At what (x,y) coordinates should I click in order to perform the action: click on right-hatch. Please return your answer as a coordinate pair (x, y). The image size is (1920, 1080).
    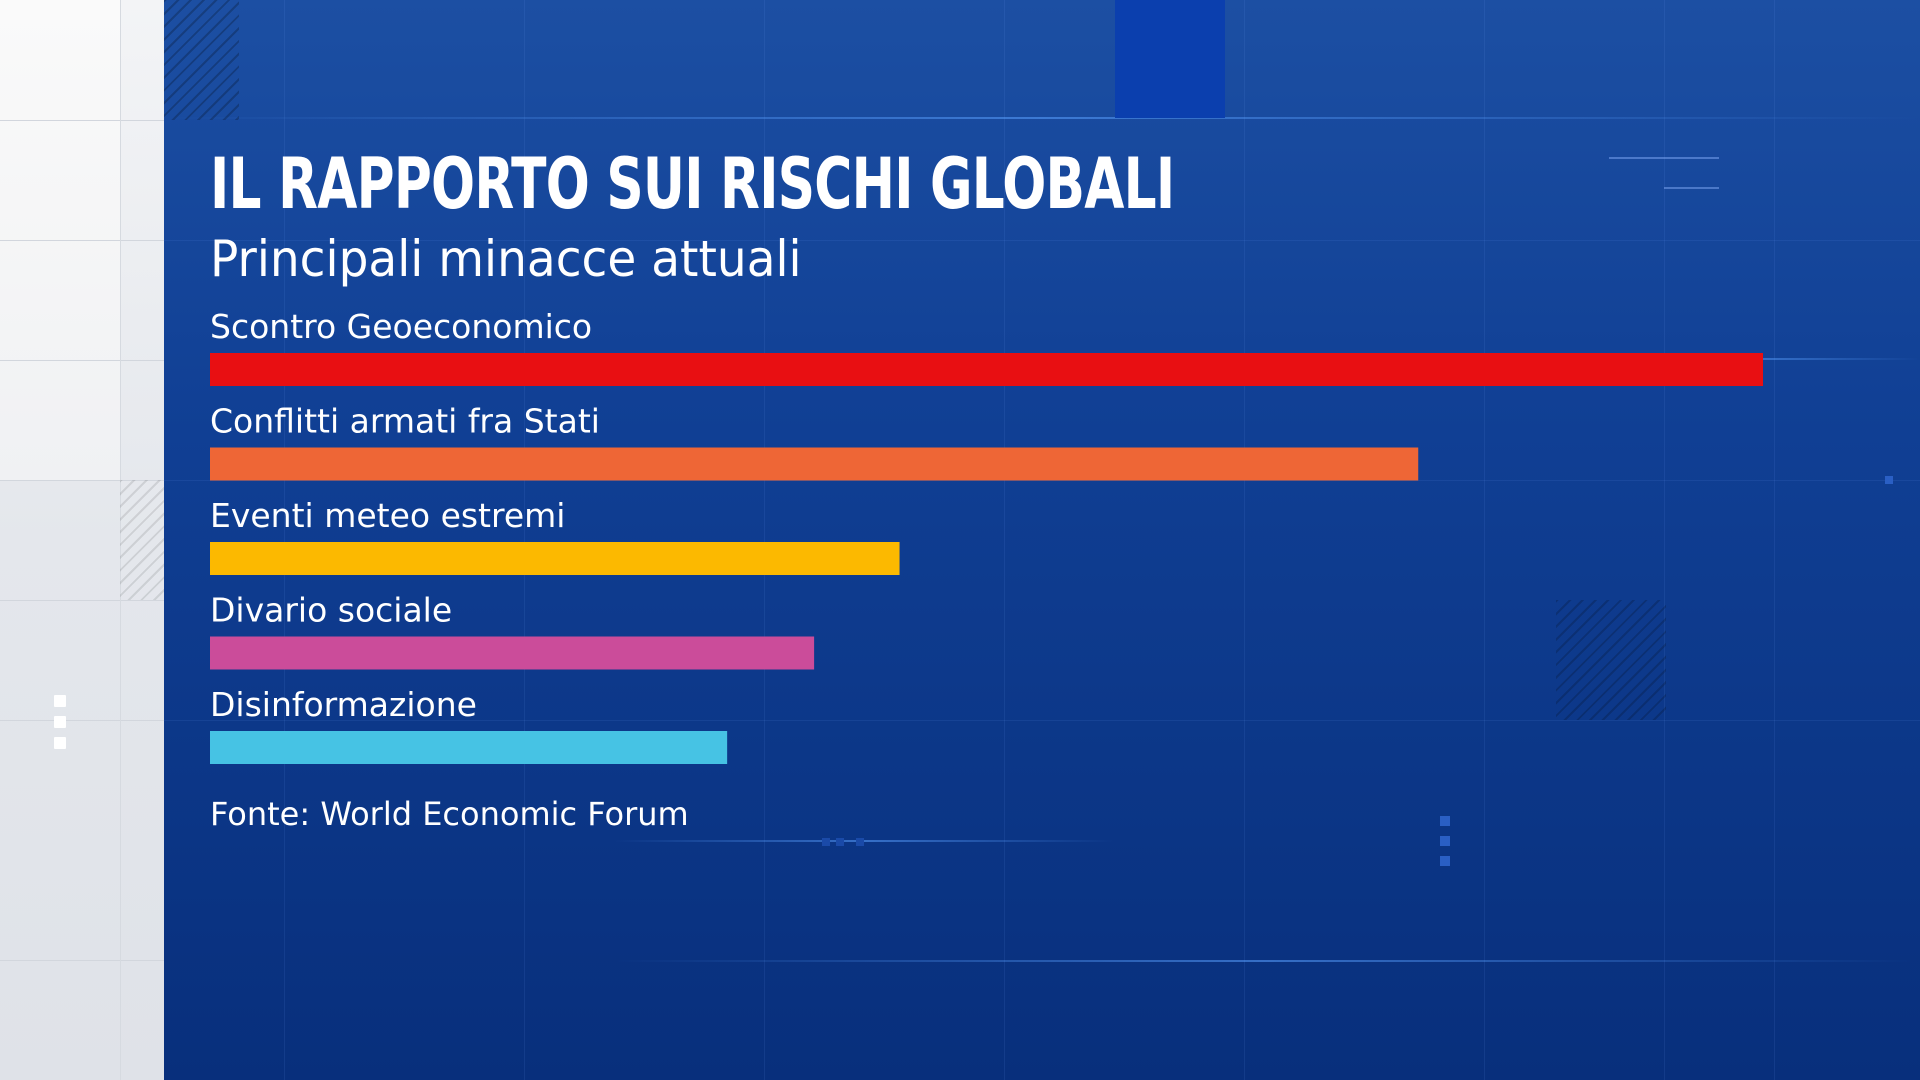
    Looking at the image, I should click on (1611, 660).